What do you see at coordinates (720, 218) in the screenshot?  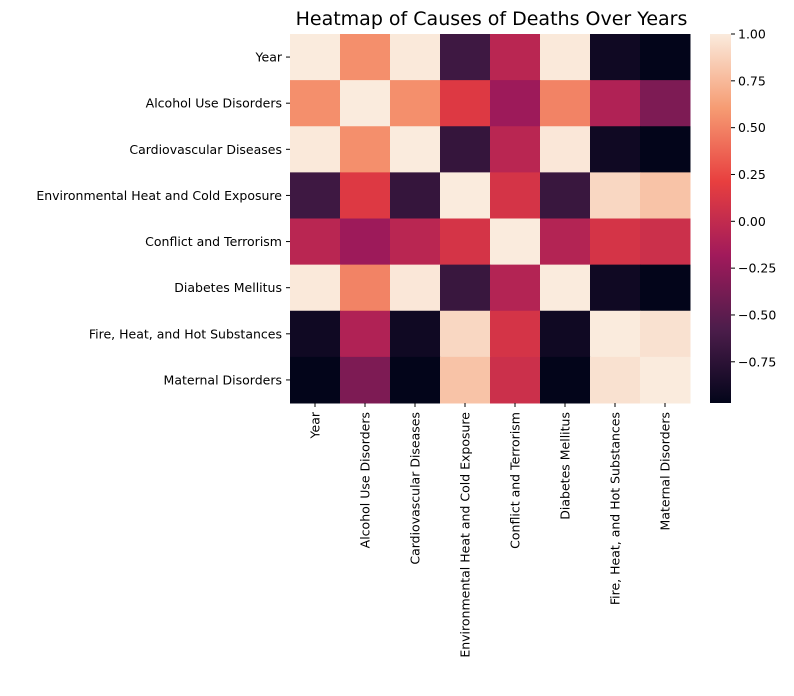 I see `colorbar` at bounding box center [720, 218].